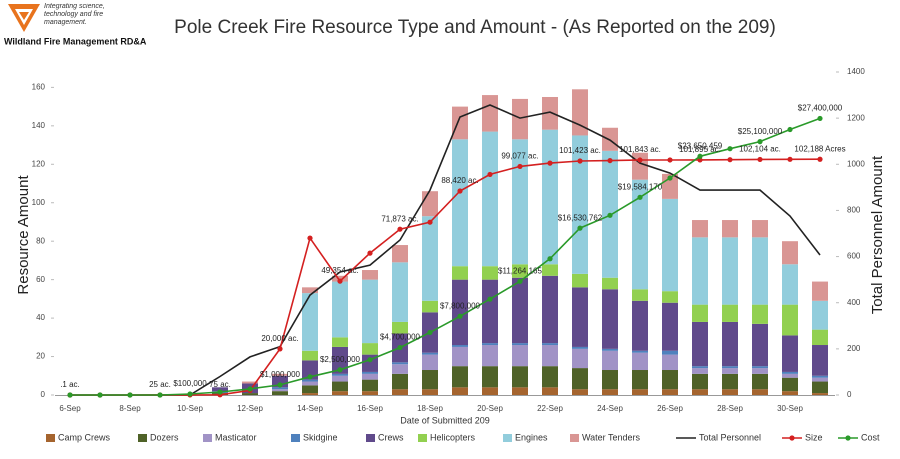 The height and width of the screenshot is (459, 900). I want to click on legend-item: Size, so click(802, 437).